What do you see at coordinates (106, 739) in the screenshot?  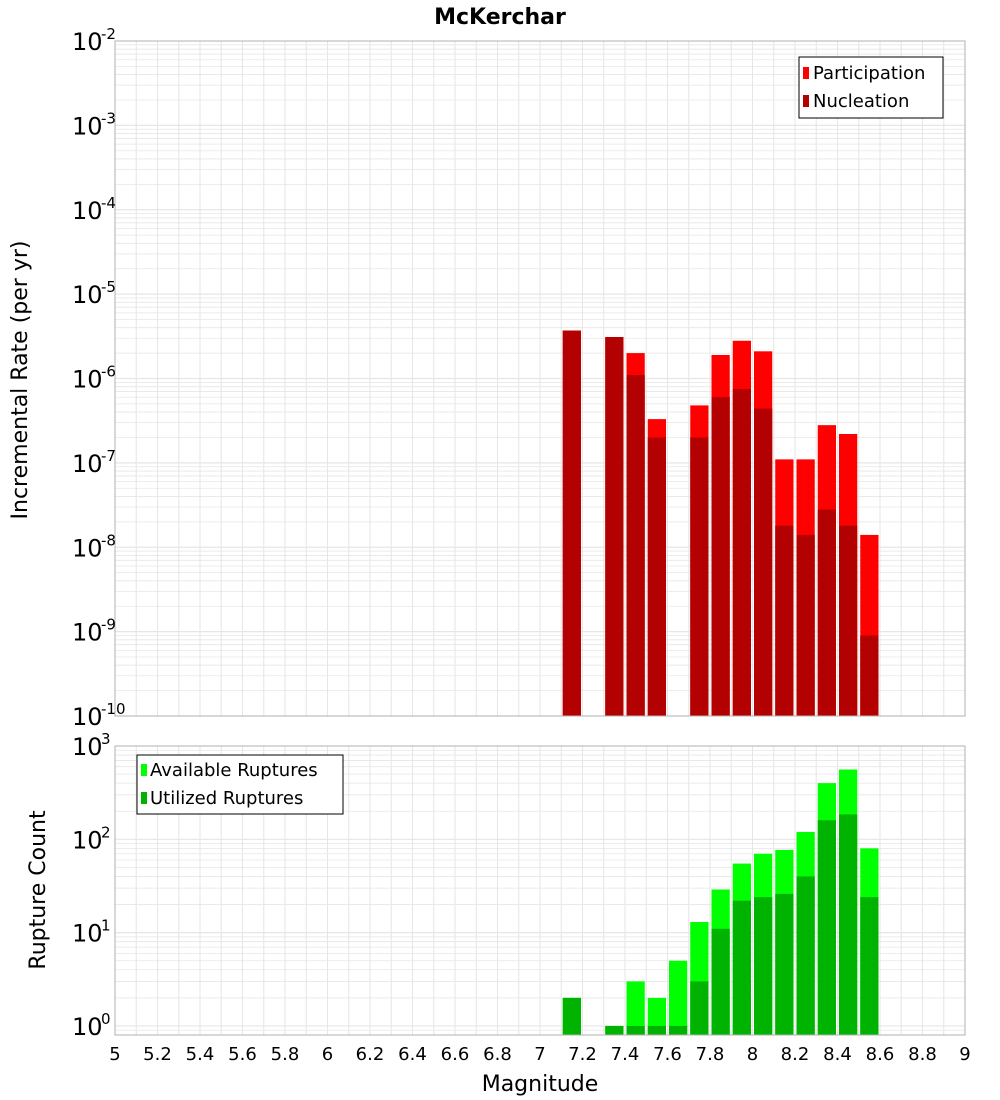 I see `count-y-tick-exponent: 3` at bounding box center [106, 739].